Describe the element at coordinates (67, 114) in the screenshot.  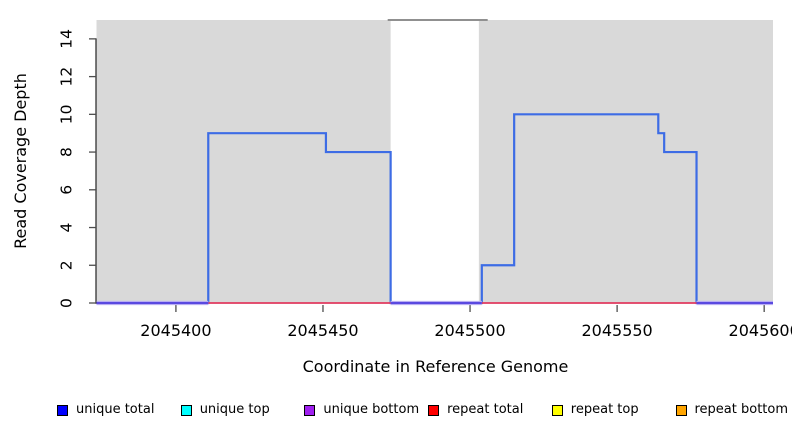
I see `y-tick-label: 10` at that location.